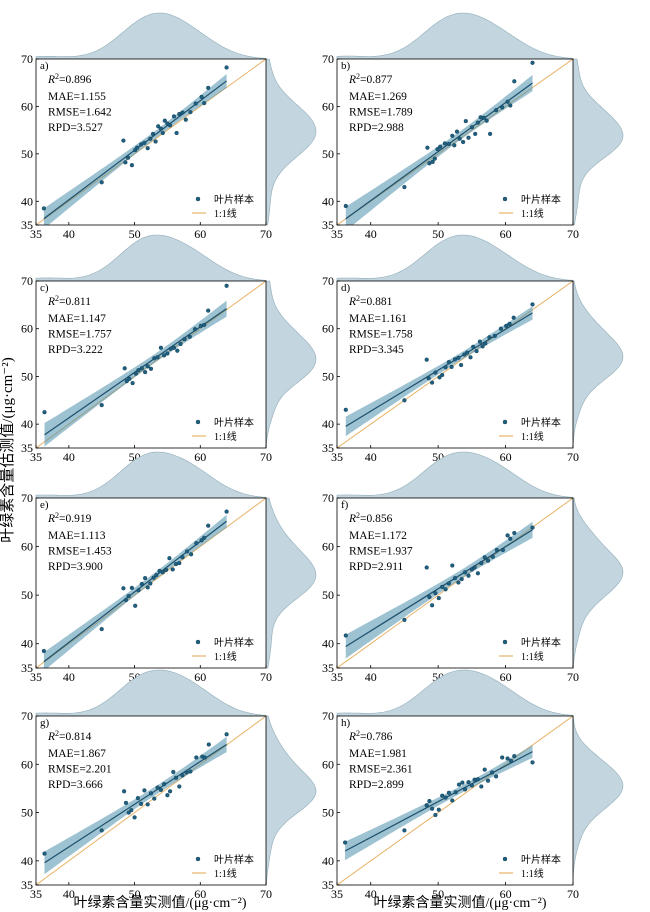 The width and height of the screenshot is (650, 912). I want to click on stat-mae: MAE=1.161, so click(378, 319).